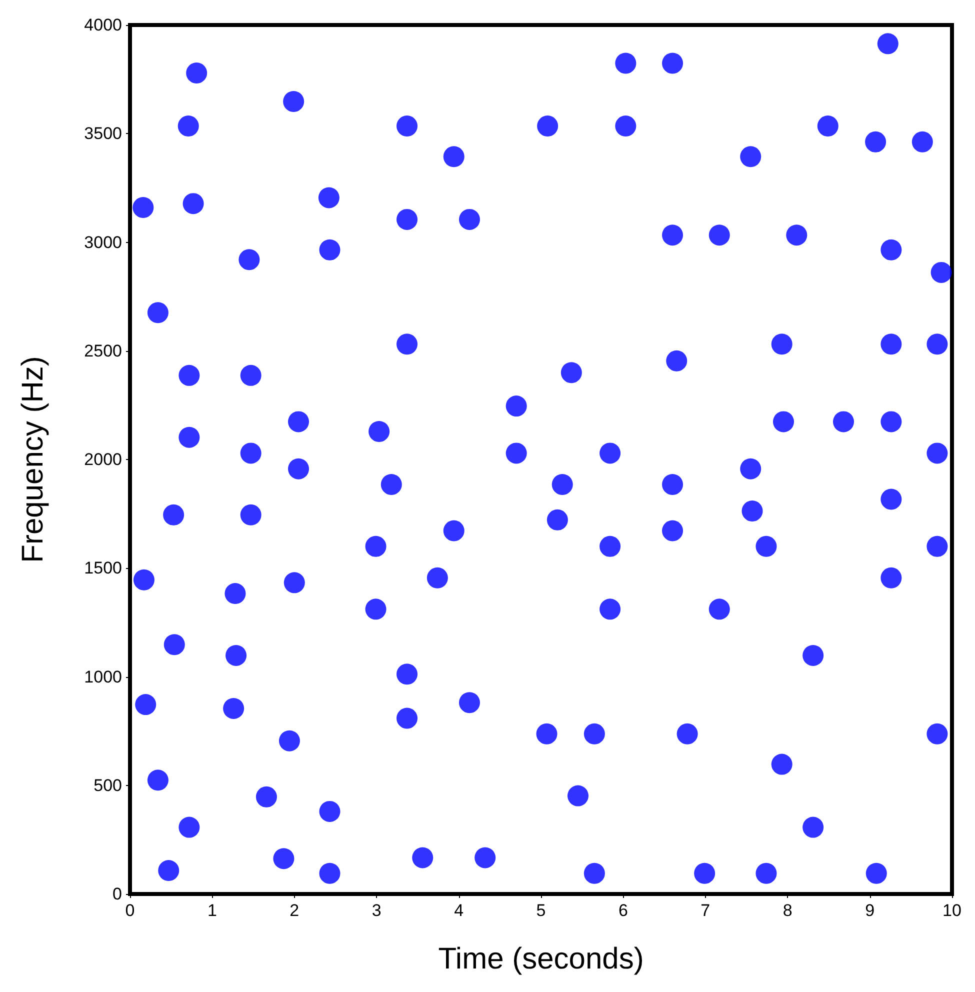 The image size is (975, 992). I want to click on x-tick-label: 9, so click(870, 910).